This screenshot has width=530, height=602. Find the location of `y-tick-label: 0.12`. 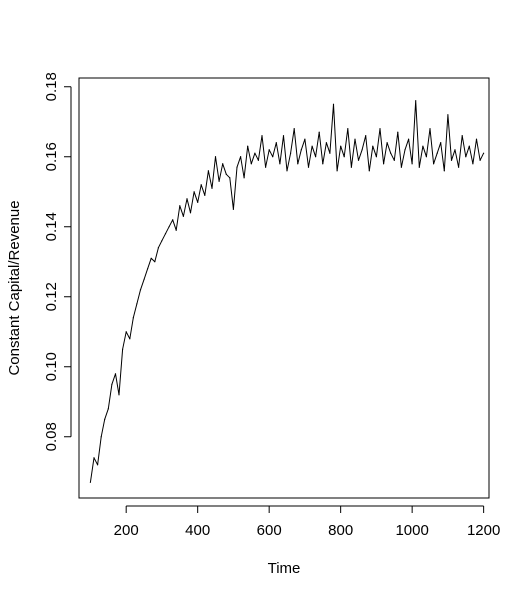

y-tick-label: 0.12 is located at coordinates (51, 296).